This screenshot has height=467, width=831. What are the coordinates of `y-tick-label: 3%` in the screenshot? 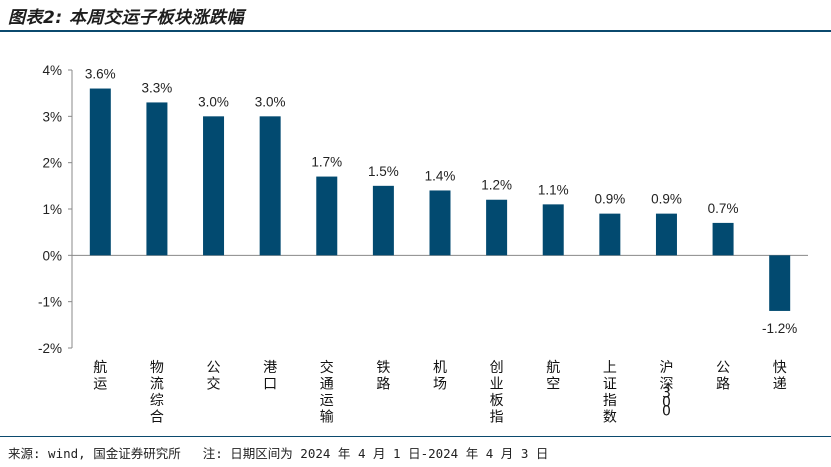 It's located at (52, 116).